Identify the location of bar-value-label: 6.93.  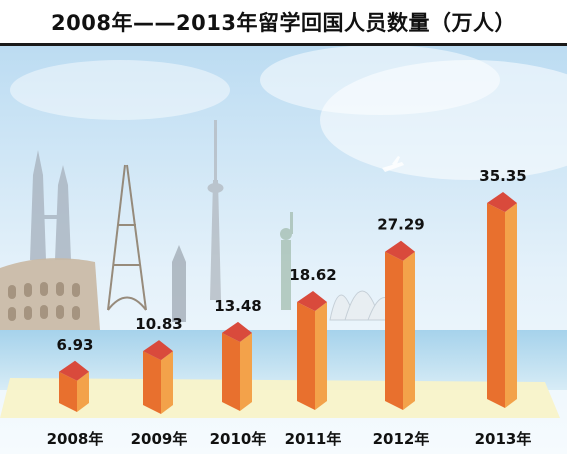
(74, 345).